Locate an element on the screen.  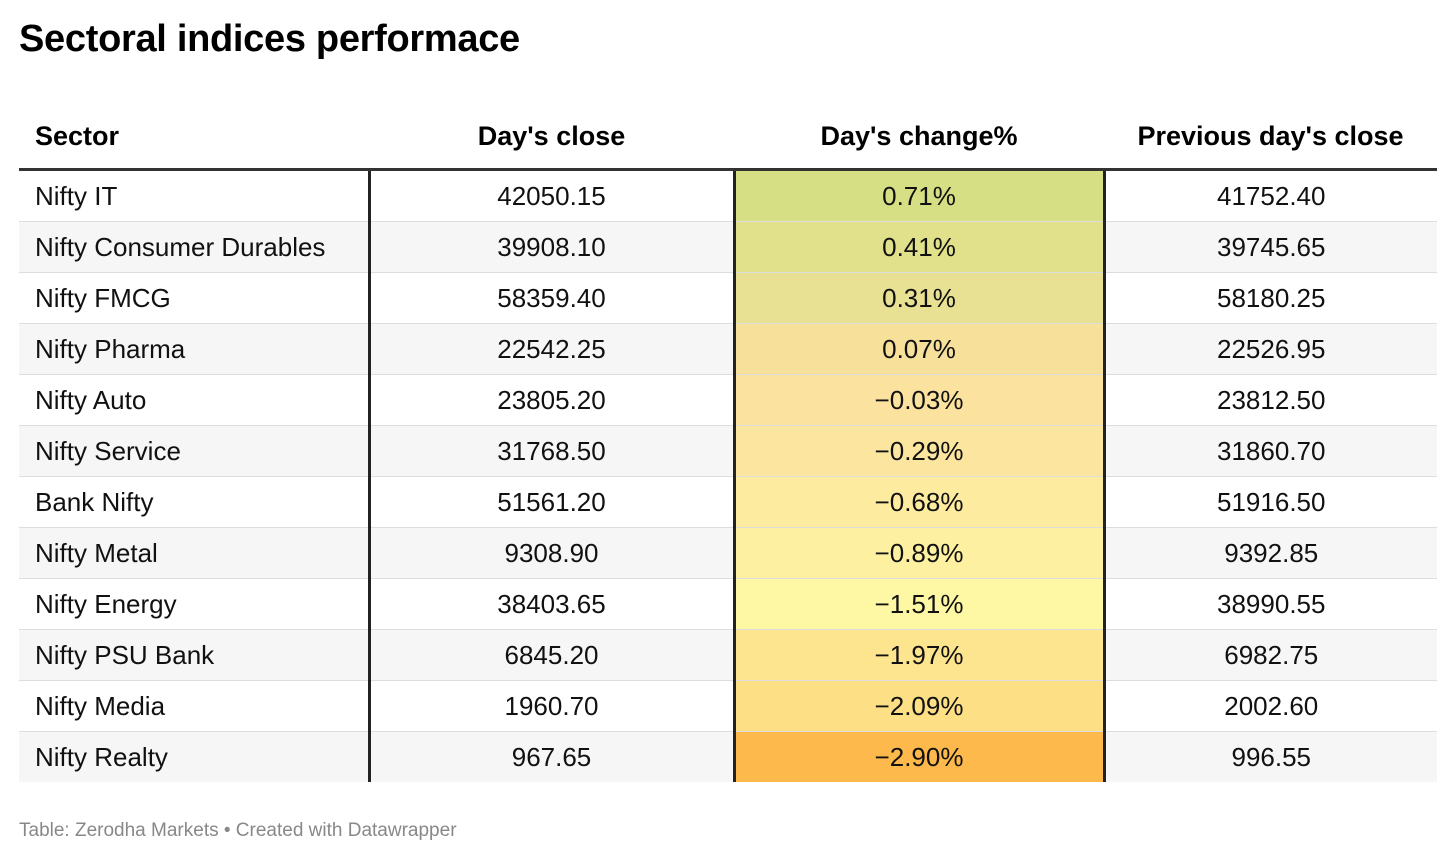
cell-sector: Nifty Metal is located at coordinates (194, 553).